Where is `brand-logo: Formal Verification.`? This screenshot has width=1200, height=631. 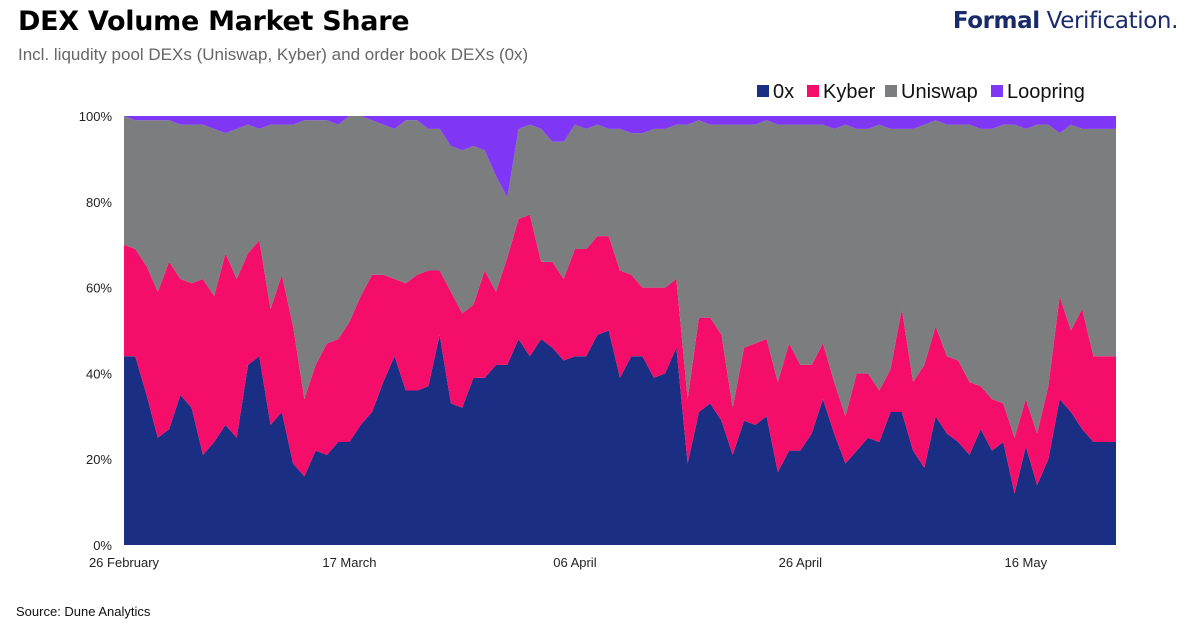 brand-logo: Formal Verification. is located at coordinates (1065, 21).